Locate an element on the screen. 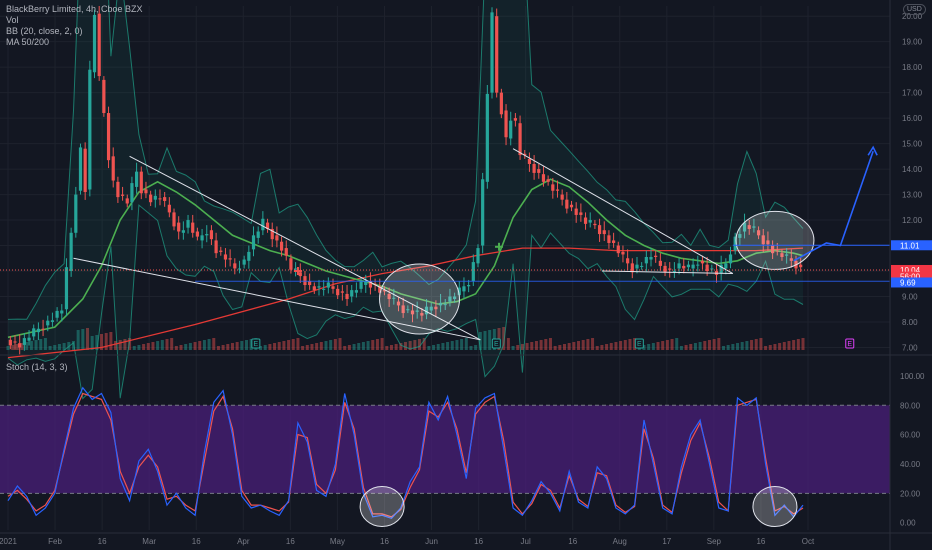 The height and width of the screenshot is (550, 932). projection-arrow is located at coordinates (833, 206).